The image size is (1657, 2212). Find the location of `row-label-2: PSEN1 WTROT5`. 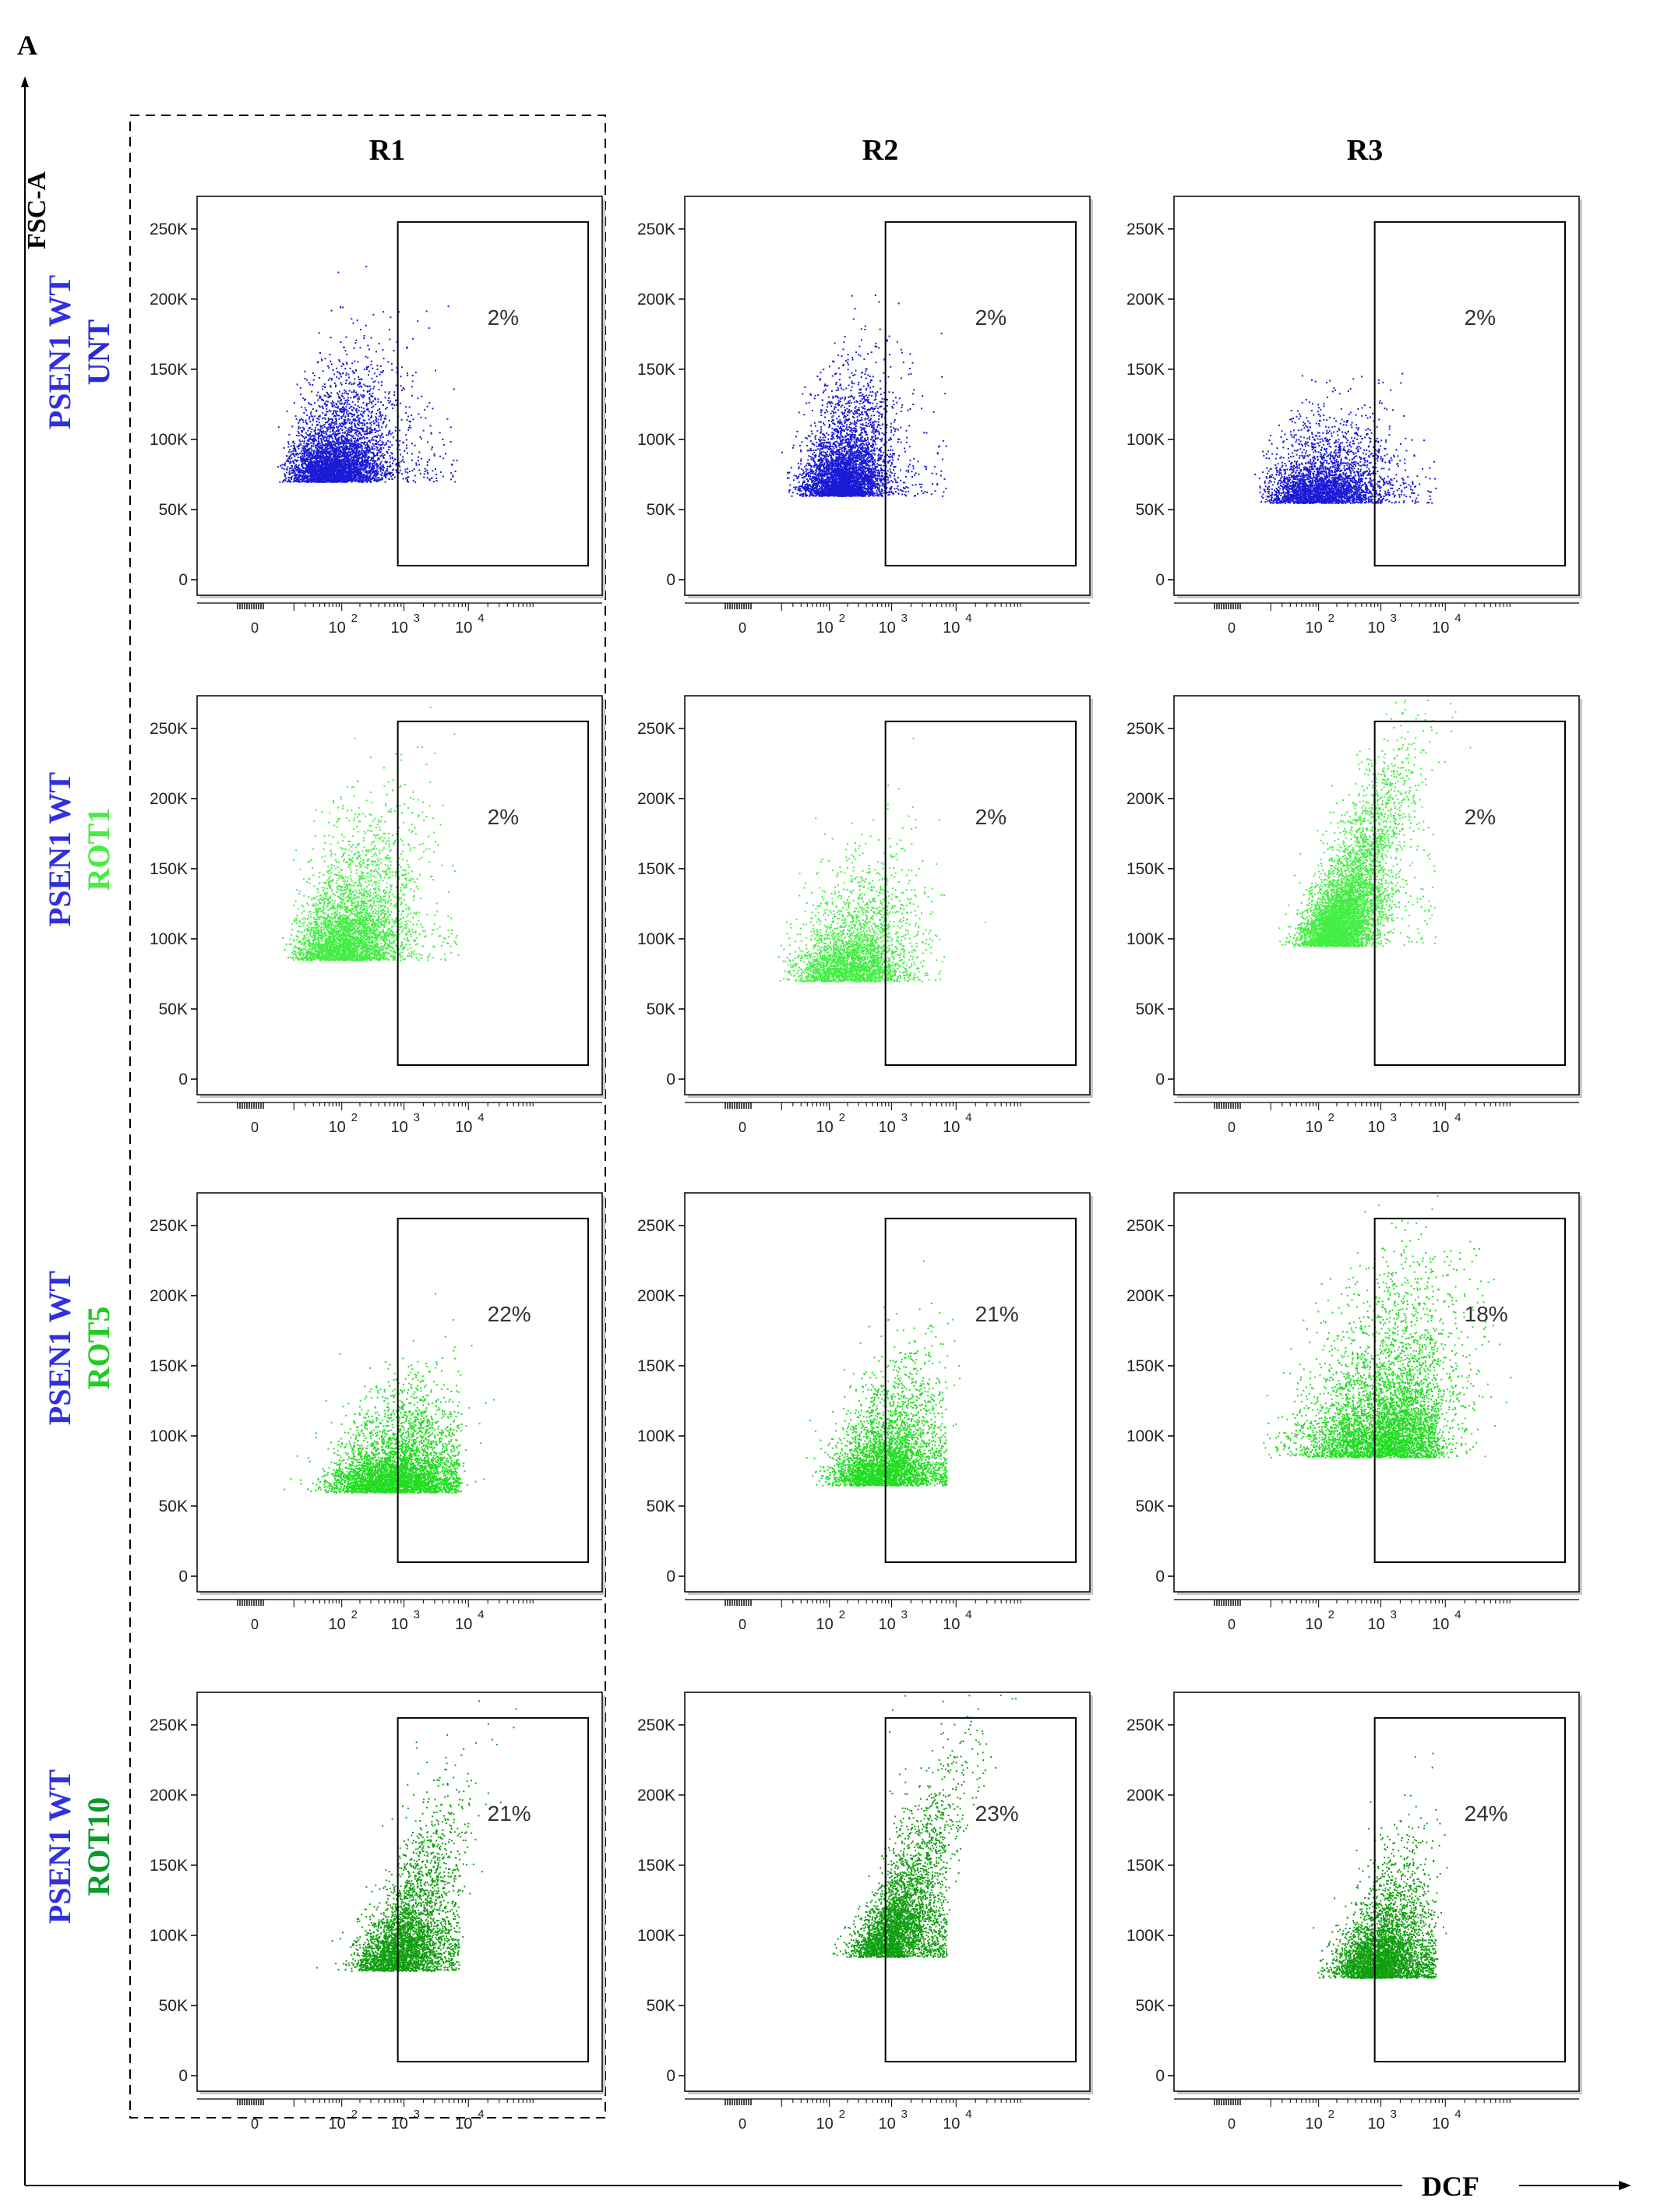

row-label-2: PSEN1 WTROT5 is located at coordinates (79, 1348).